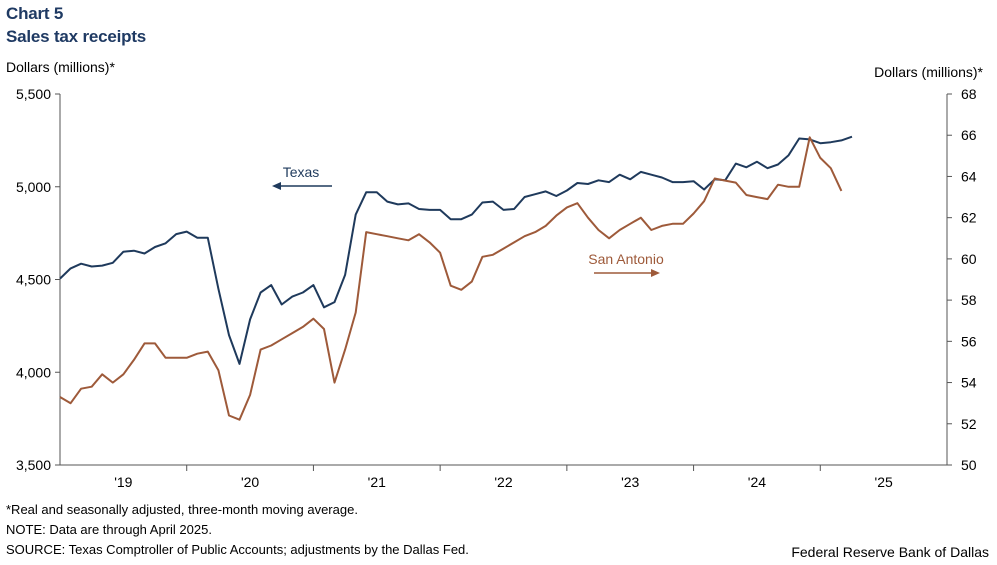 The width and height of the screenshot is (997, 565). Describe the element at coordinates (969, 94) in the screenshot. I see `y-right-tick-label: 68` at that location.